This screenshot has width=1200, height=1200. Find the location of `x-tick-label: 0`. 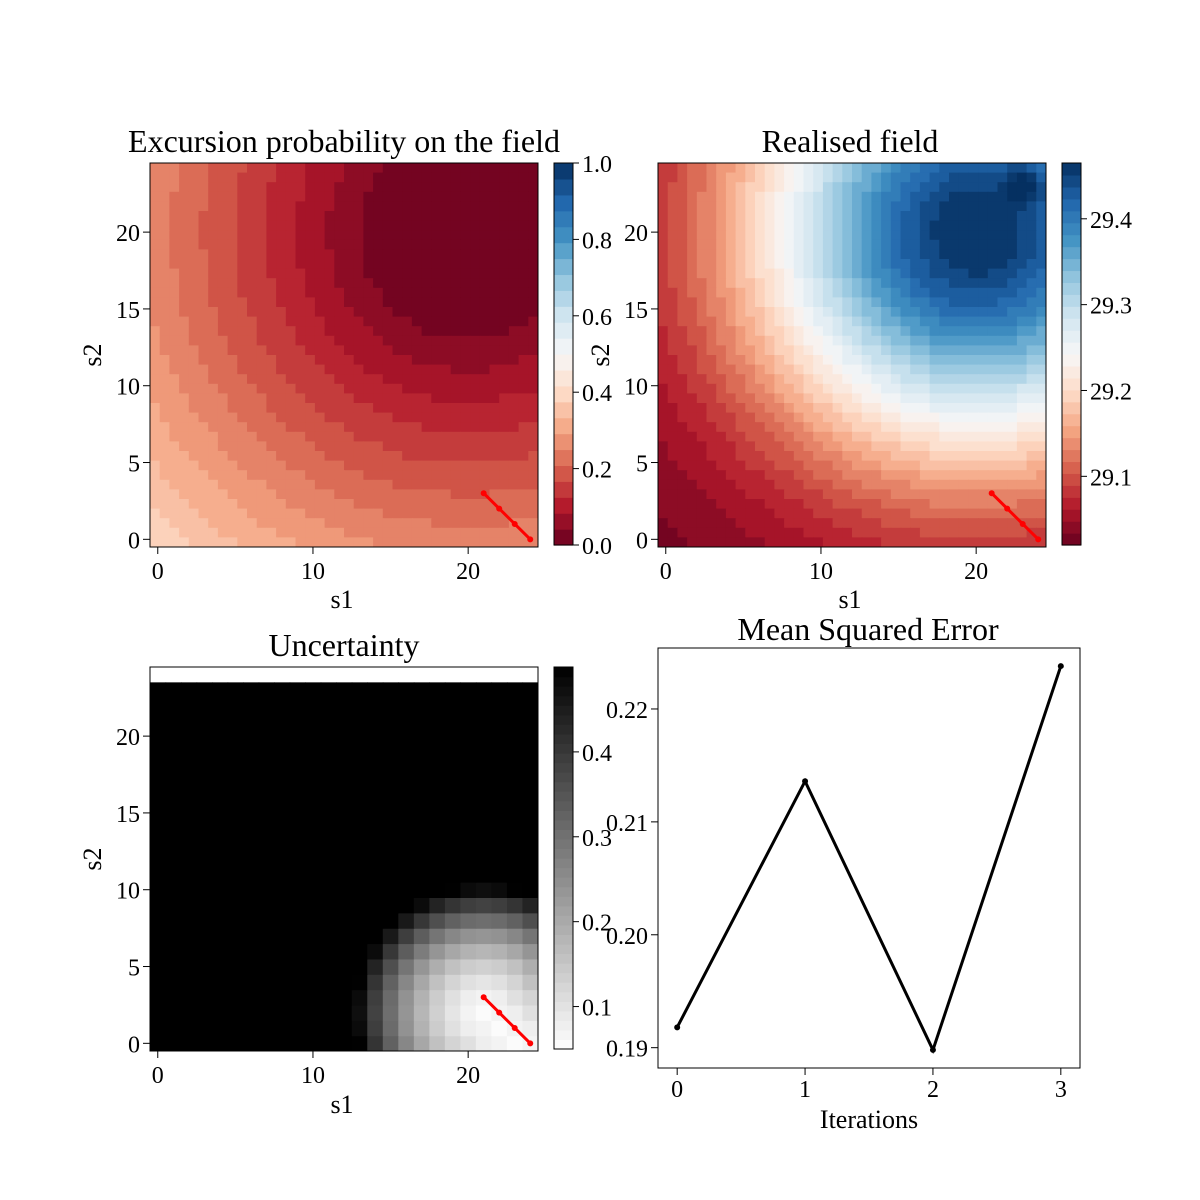

x-tick-label: 0 is located at coordinates (666, 572).